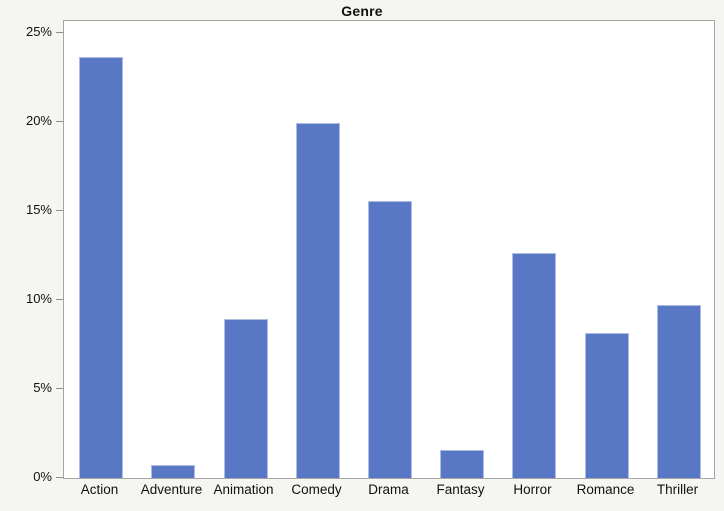  Describe the element at coordinates (390, 339) in the screenshot. I see `bar-drama` at that location.